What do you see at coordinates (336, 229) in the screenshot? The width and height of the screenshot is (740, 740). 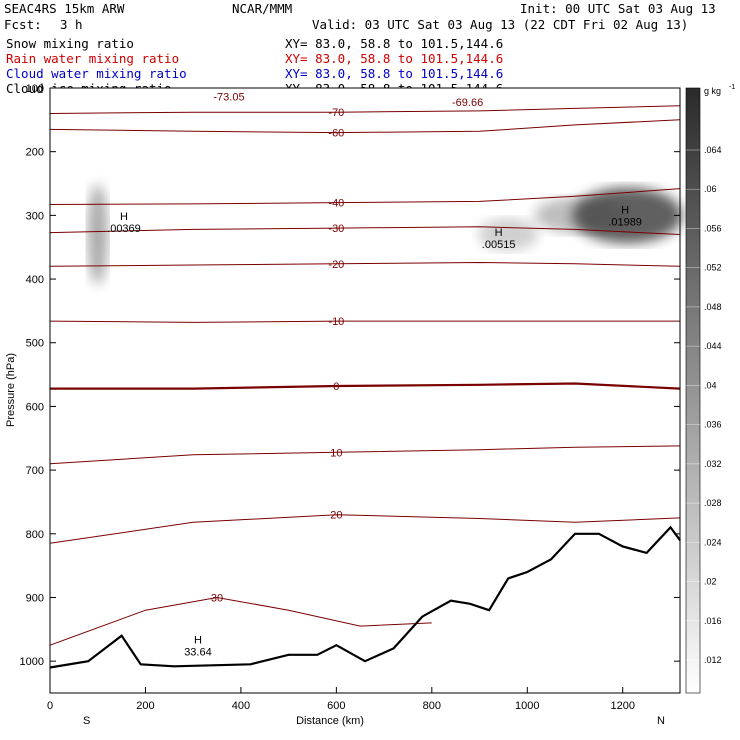 I see `contour-label: -30` at bounding box center [336, 229].